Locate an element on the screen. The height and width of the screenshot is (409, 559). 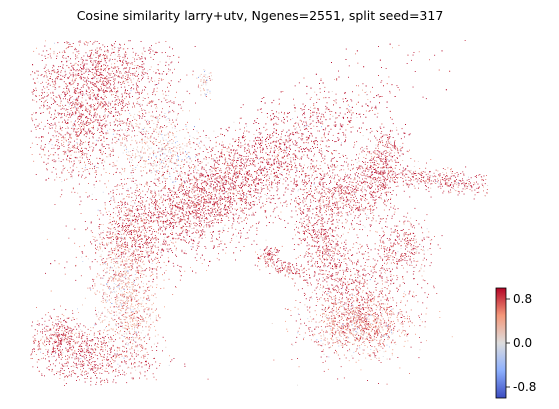
colorbar-tick-label: 0.8 is located at coordinates (522, 299).